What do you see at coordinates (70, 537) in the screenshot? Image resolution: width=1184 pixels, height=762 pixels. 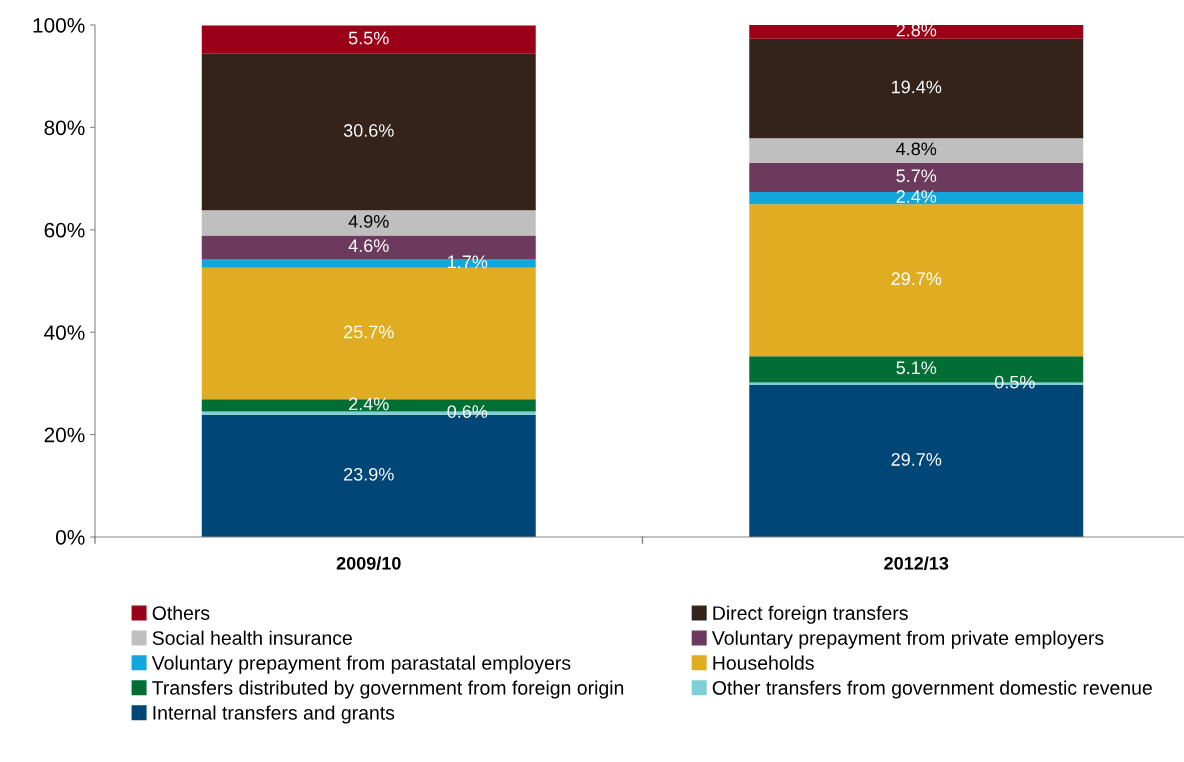 I see `y-tick-label: 0%` at bounding box center [70, 537].